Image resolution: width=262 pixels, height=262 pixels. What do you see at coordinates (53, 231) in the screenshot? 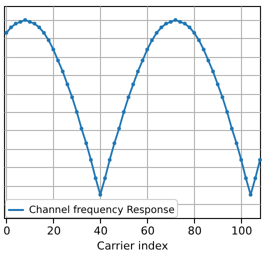
I see `x-tick-label: 20` at bounding box center [53, 231].